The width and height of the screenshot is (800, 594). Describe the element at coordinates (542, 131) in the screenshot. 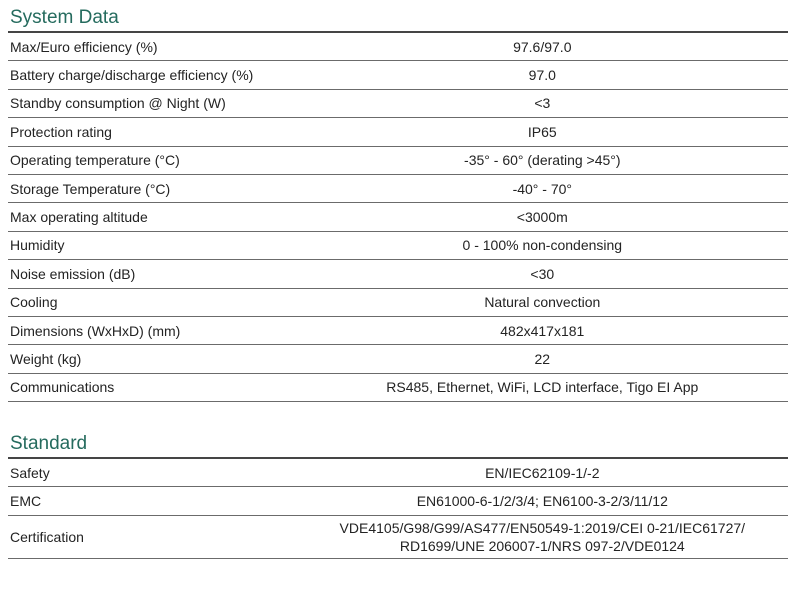

I see `row-value: IP65` at that location.